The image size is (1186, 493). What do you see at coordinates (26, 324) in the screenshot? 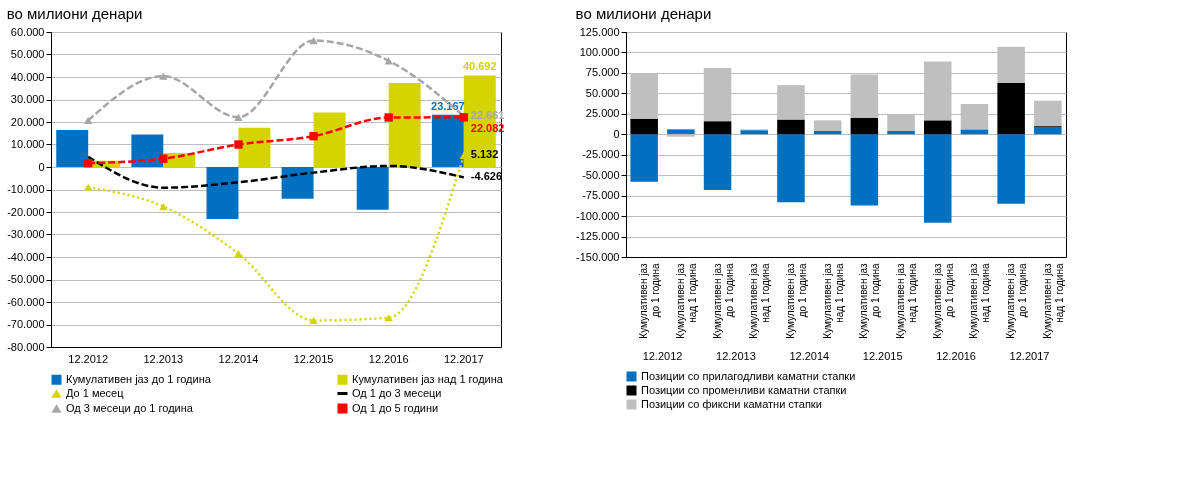
I see `y-tick-label: -70.000` at bounding box center [26, 324].